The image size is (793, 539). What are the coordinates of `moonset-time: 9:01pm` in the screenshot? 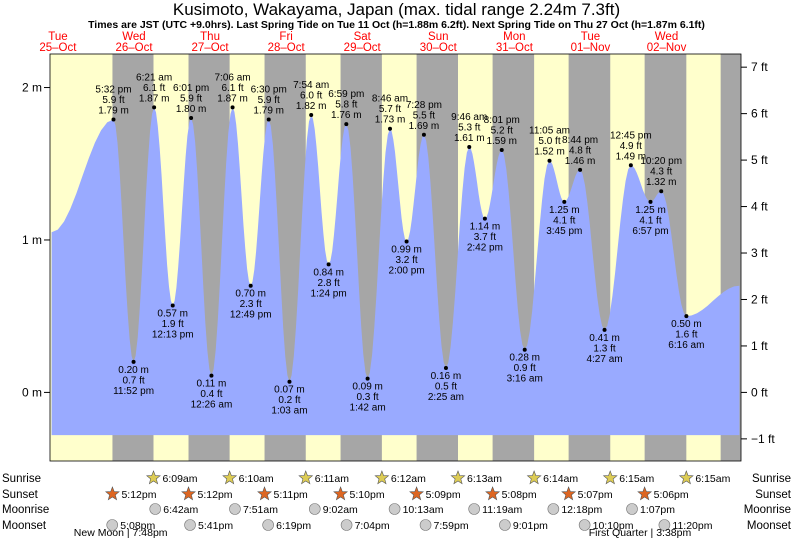 It's located at (530, 526).